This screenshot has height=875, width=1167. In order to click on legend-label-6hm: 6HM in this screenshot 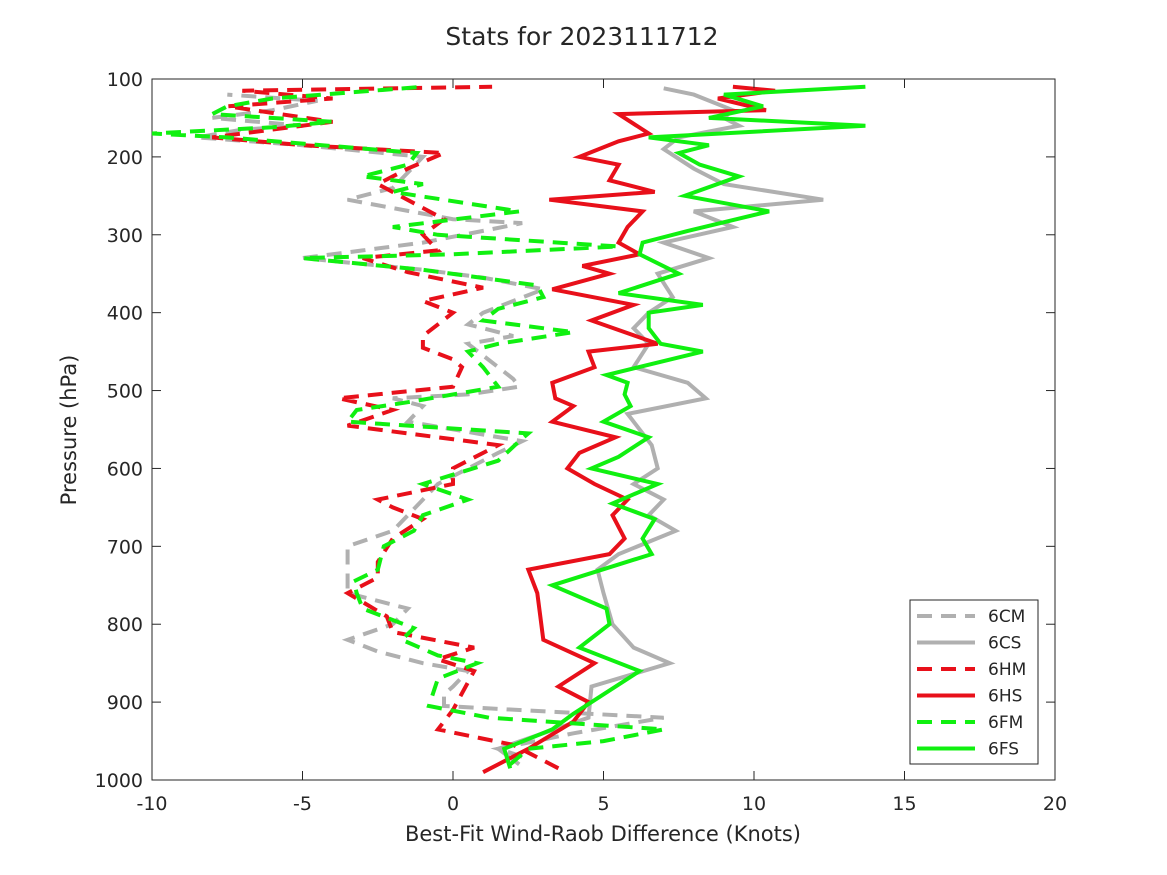, I will do `click(1007, 670)`.